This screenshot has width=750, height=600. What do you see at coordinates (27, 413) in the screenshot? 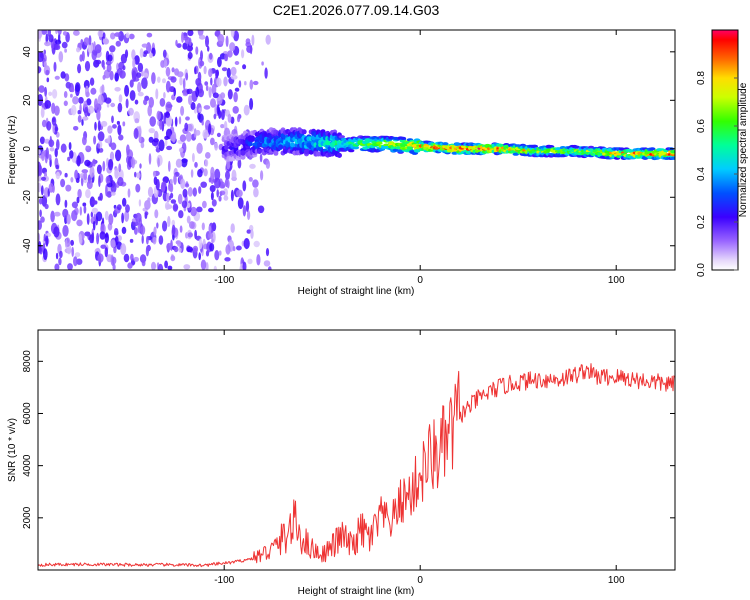
I see `y-tick-label: 6000` at bounding box center [27, 413].